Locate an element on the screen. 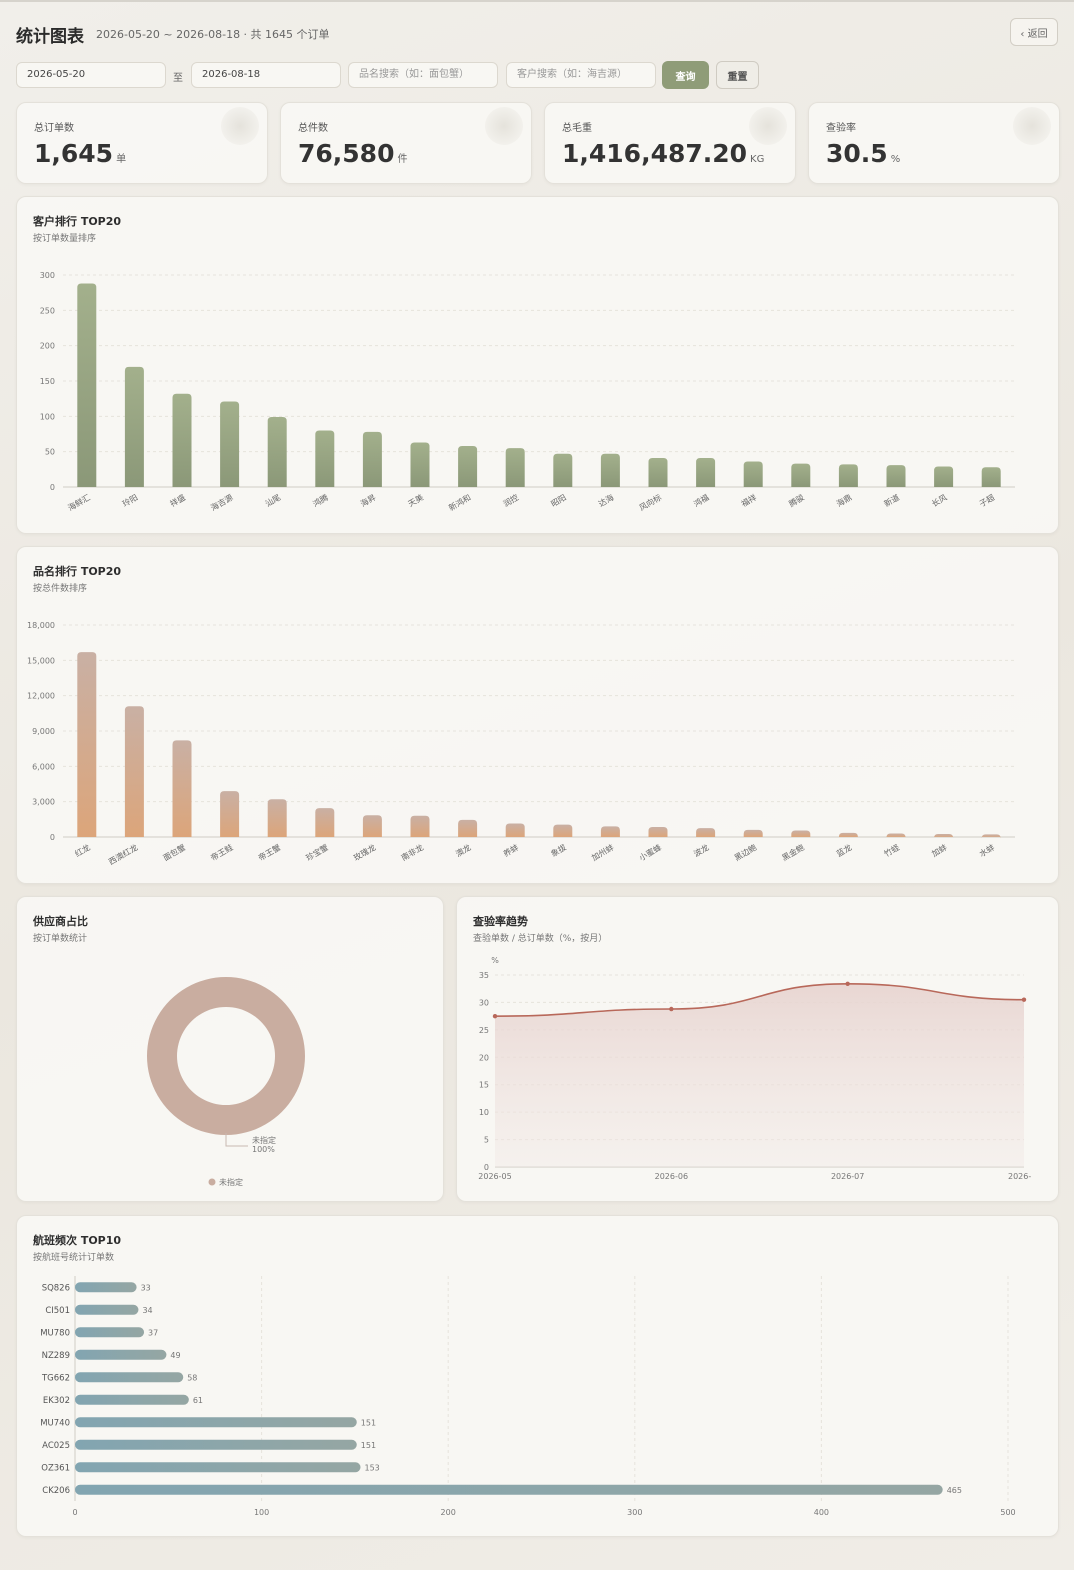  stat-card-total-pieces: 总件数 76,580 件 is located at coordinates (406, 143).